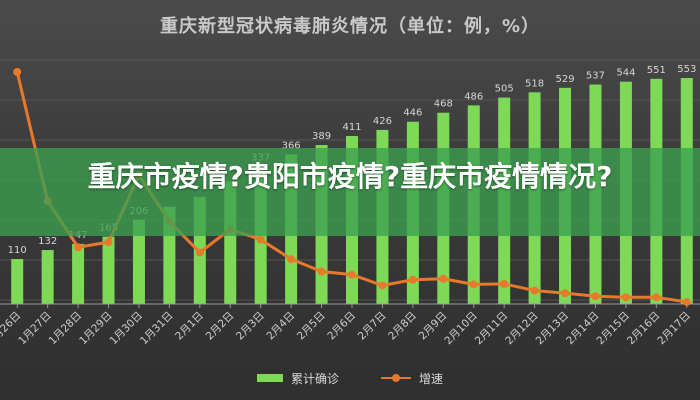  What do you see at coordinates (564, 79) in the screenshot?
I see `bar-data-label: 529` at bounding box center [564, 79].